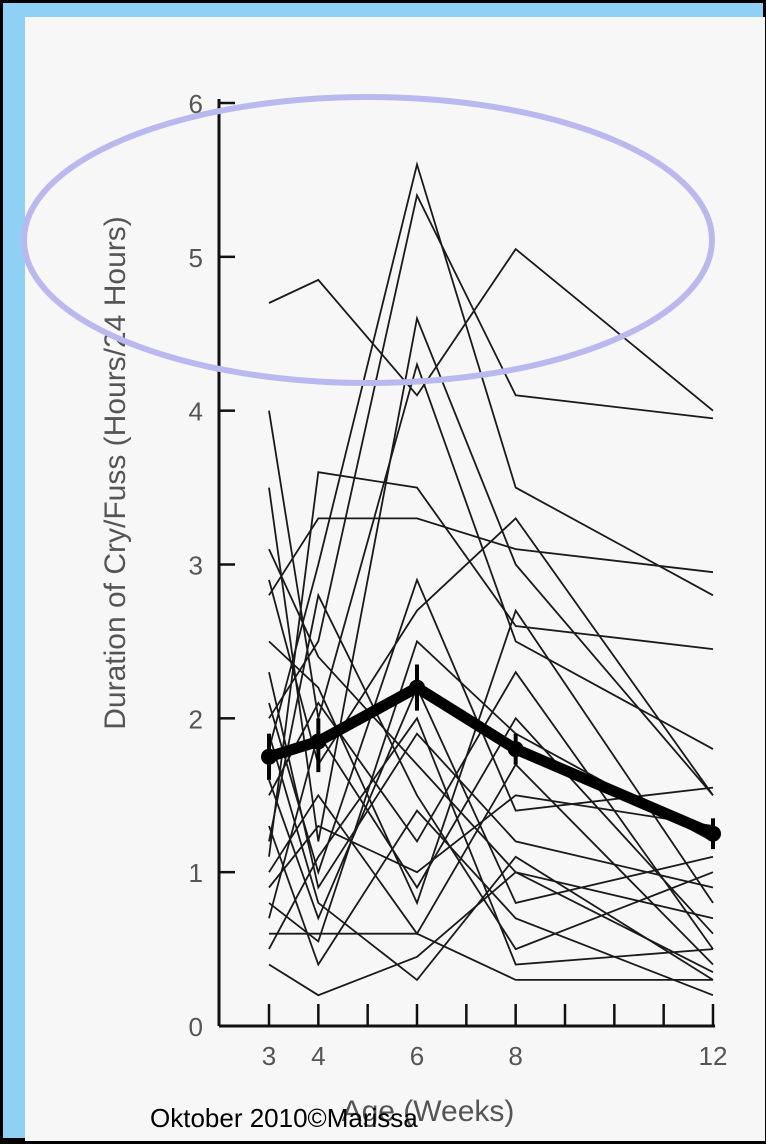 The height and width of the screenshot is (1144, 766). I want to click on x-axis-label: Age (Weeks), so click(428, 1111).